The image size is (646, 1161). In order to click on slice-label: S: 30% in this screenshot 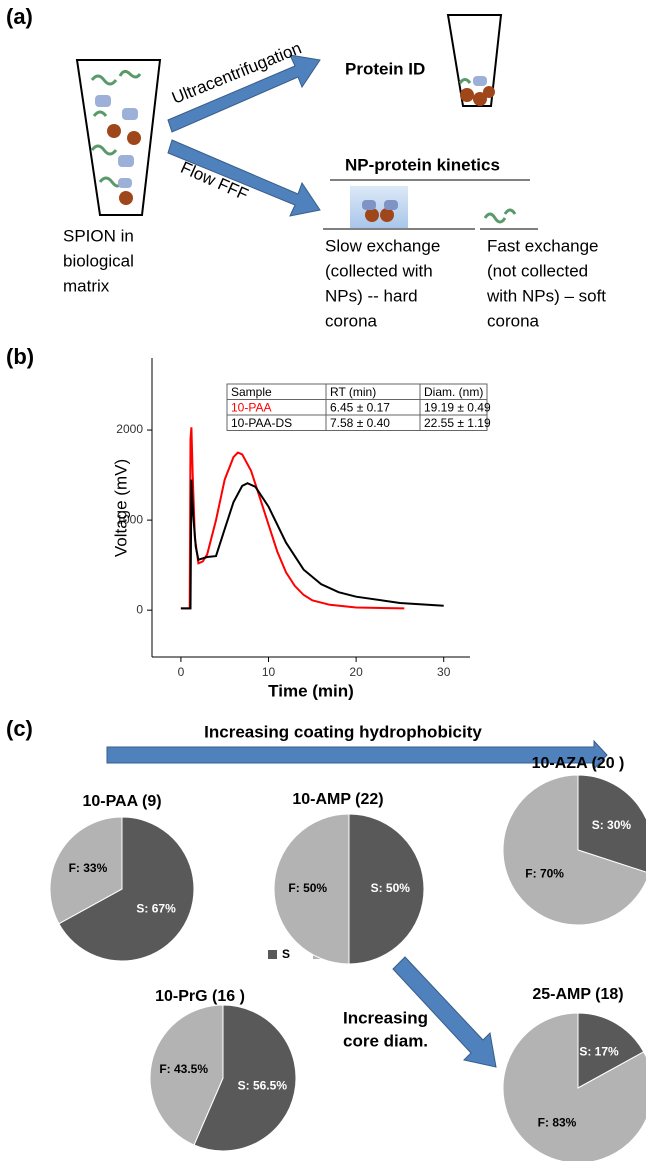, I will do `click(612, 825)`.